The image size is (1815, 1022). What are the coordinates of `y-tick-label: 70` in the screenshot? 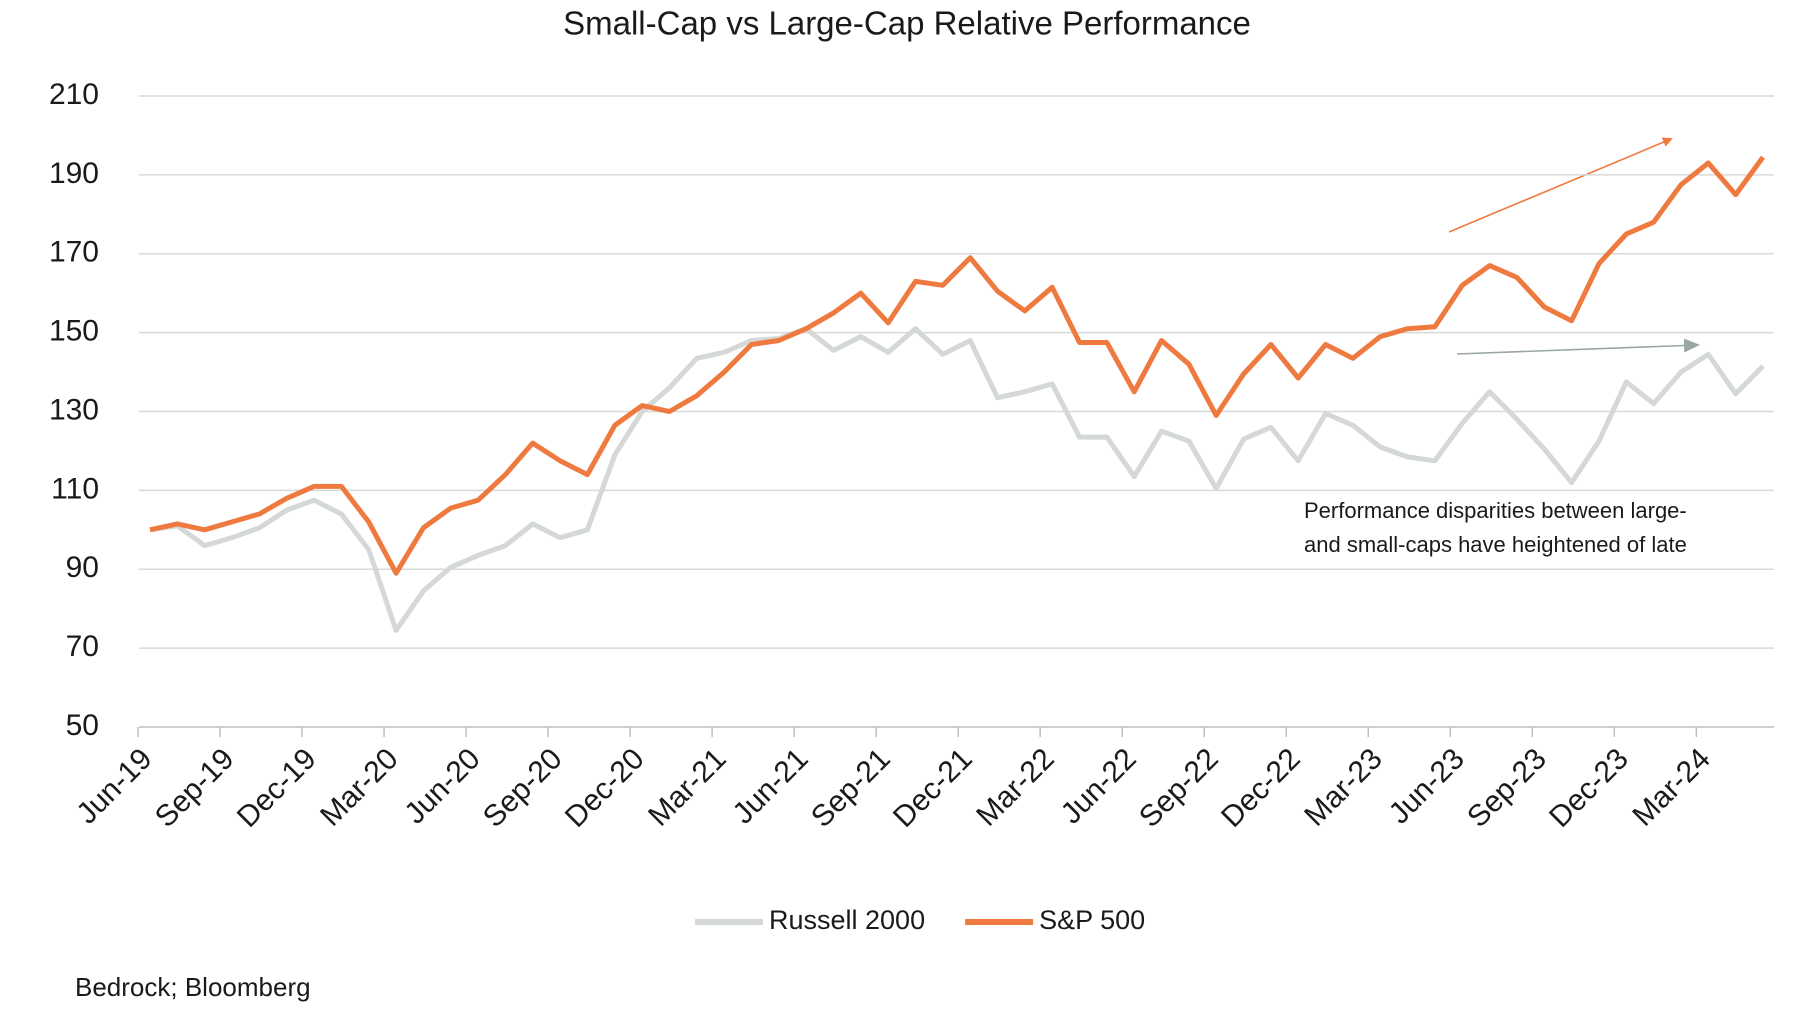 It's located at (82, 646).